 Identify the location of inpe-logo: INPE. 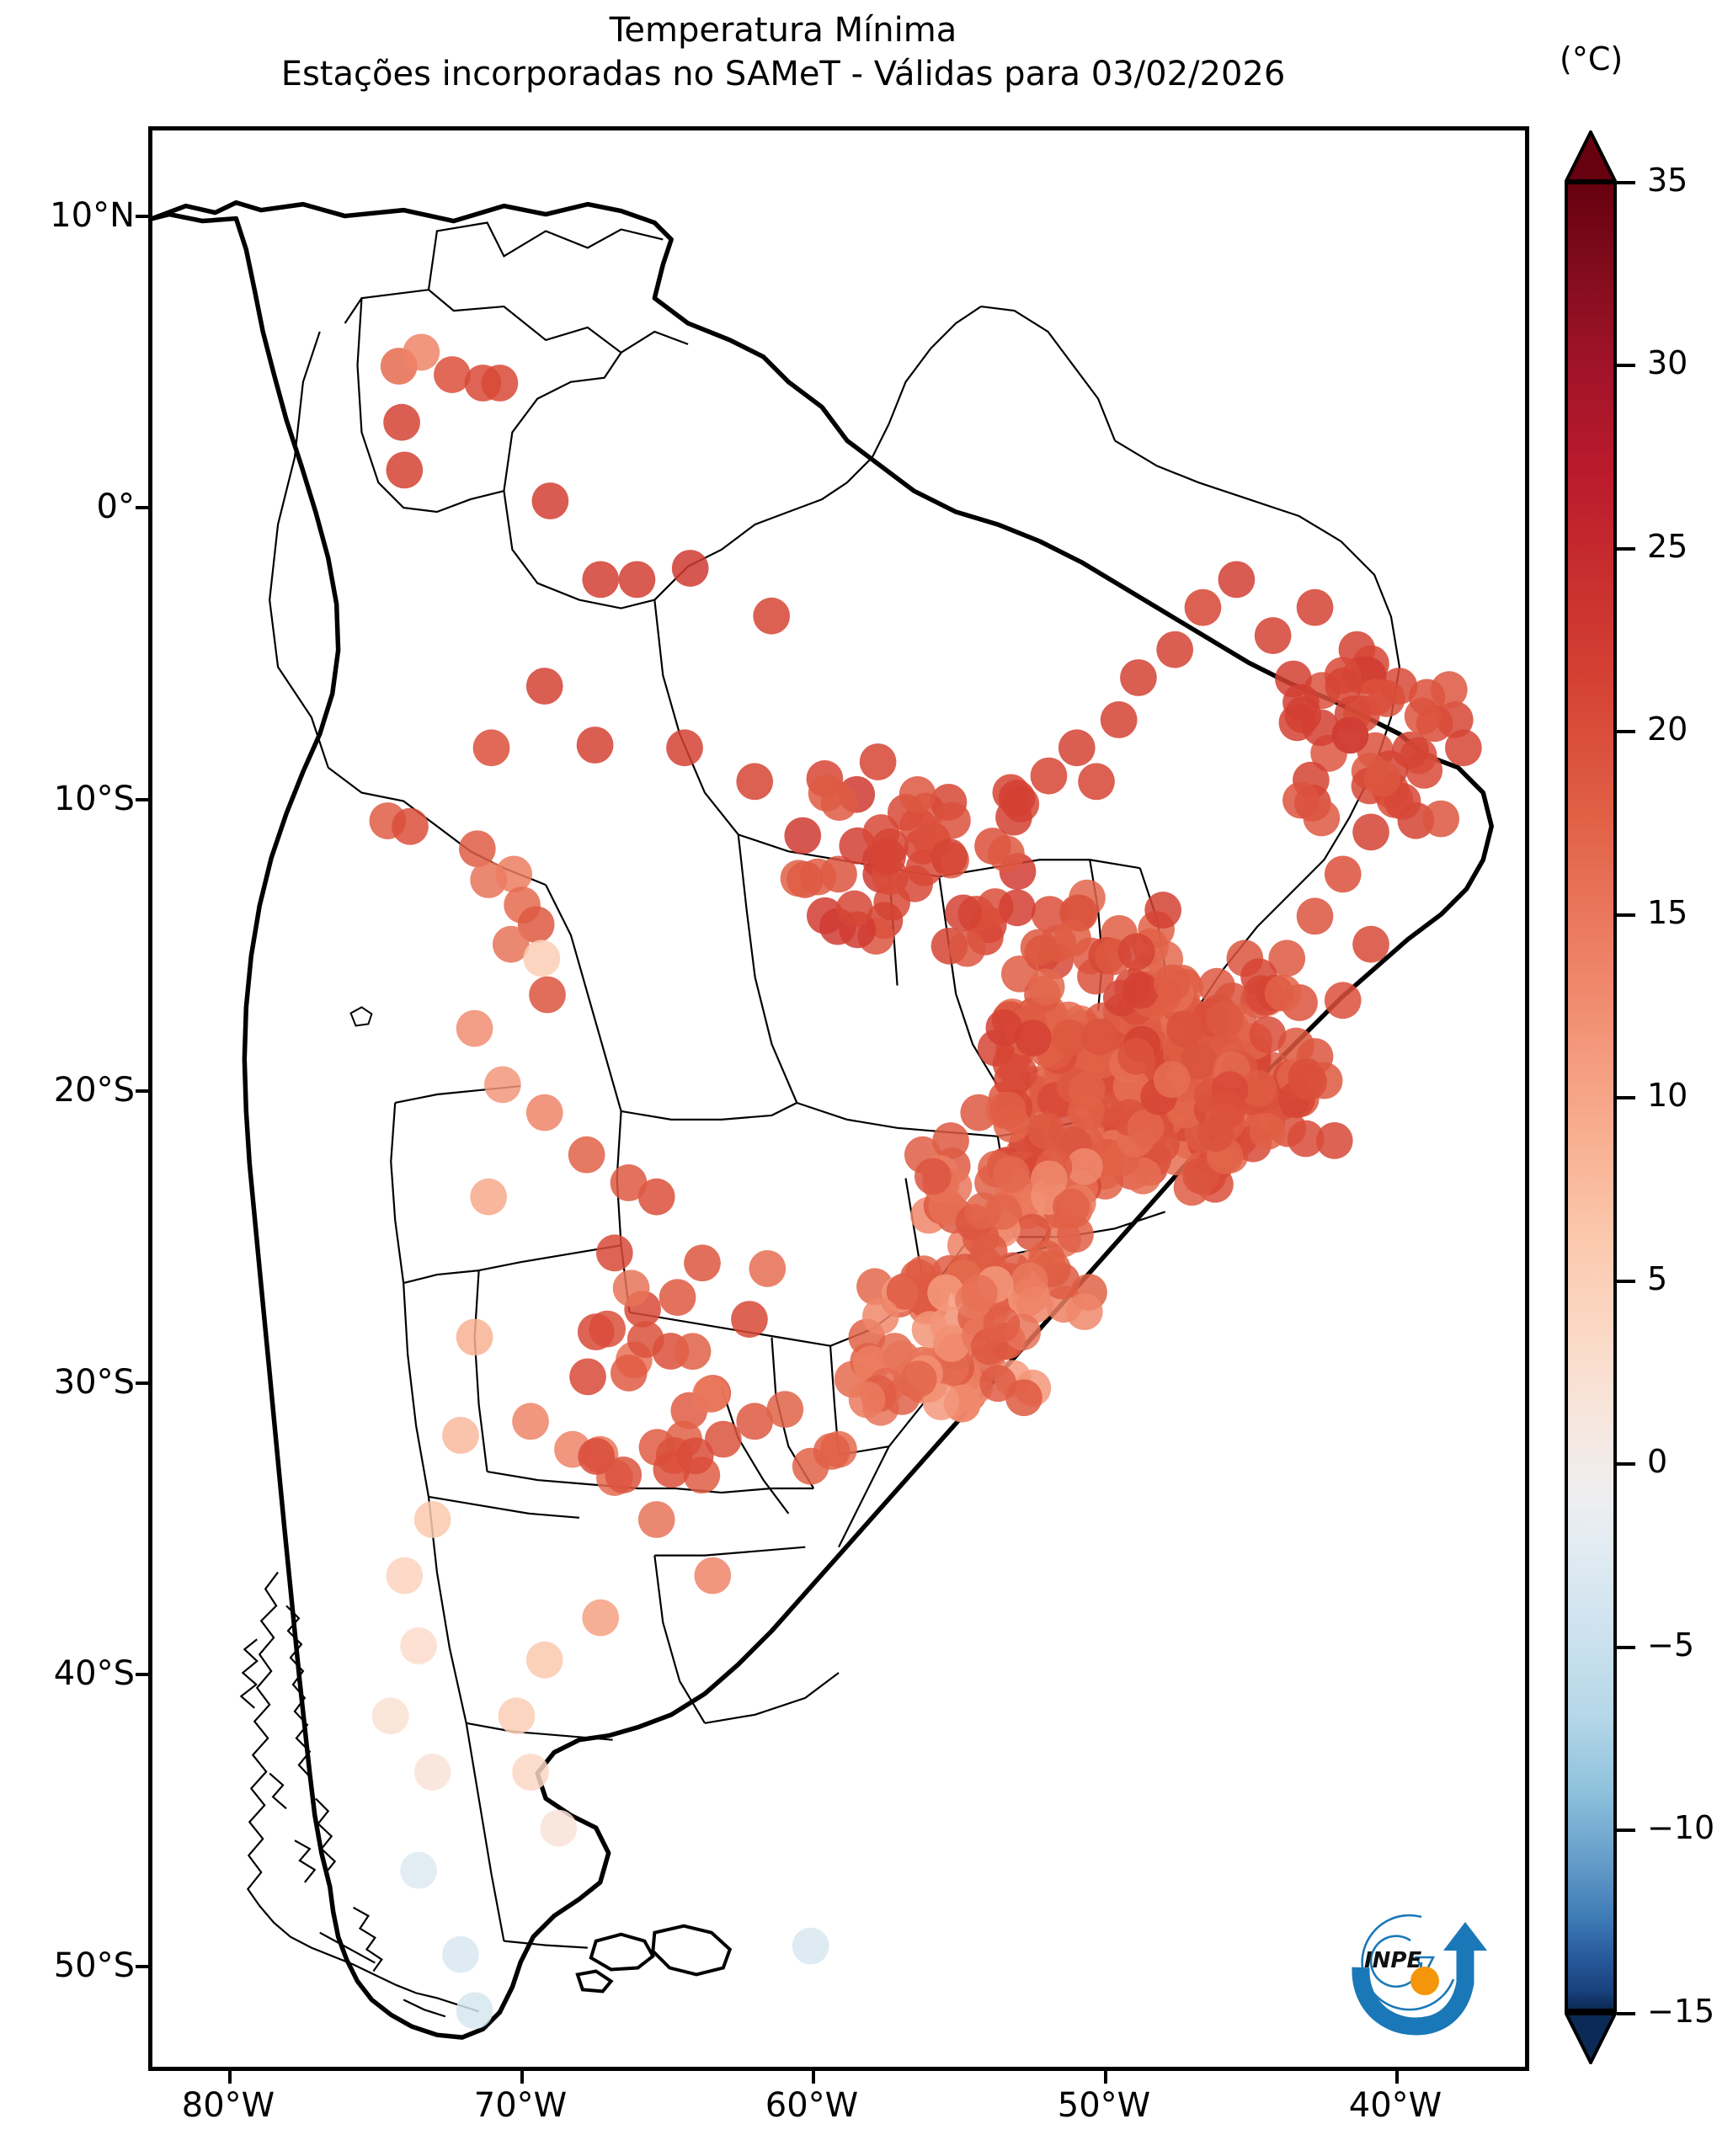
(1419, 1975).